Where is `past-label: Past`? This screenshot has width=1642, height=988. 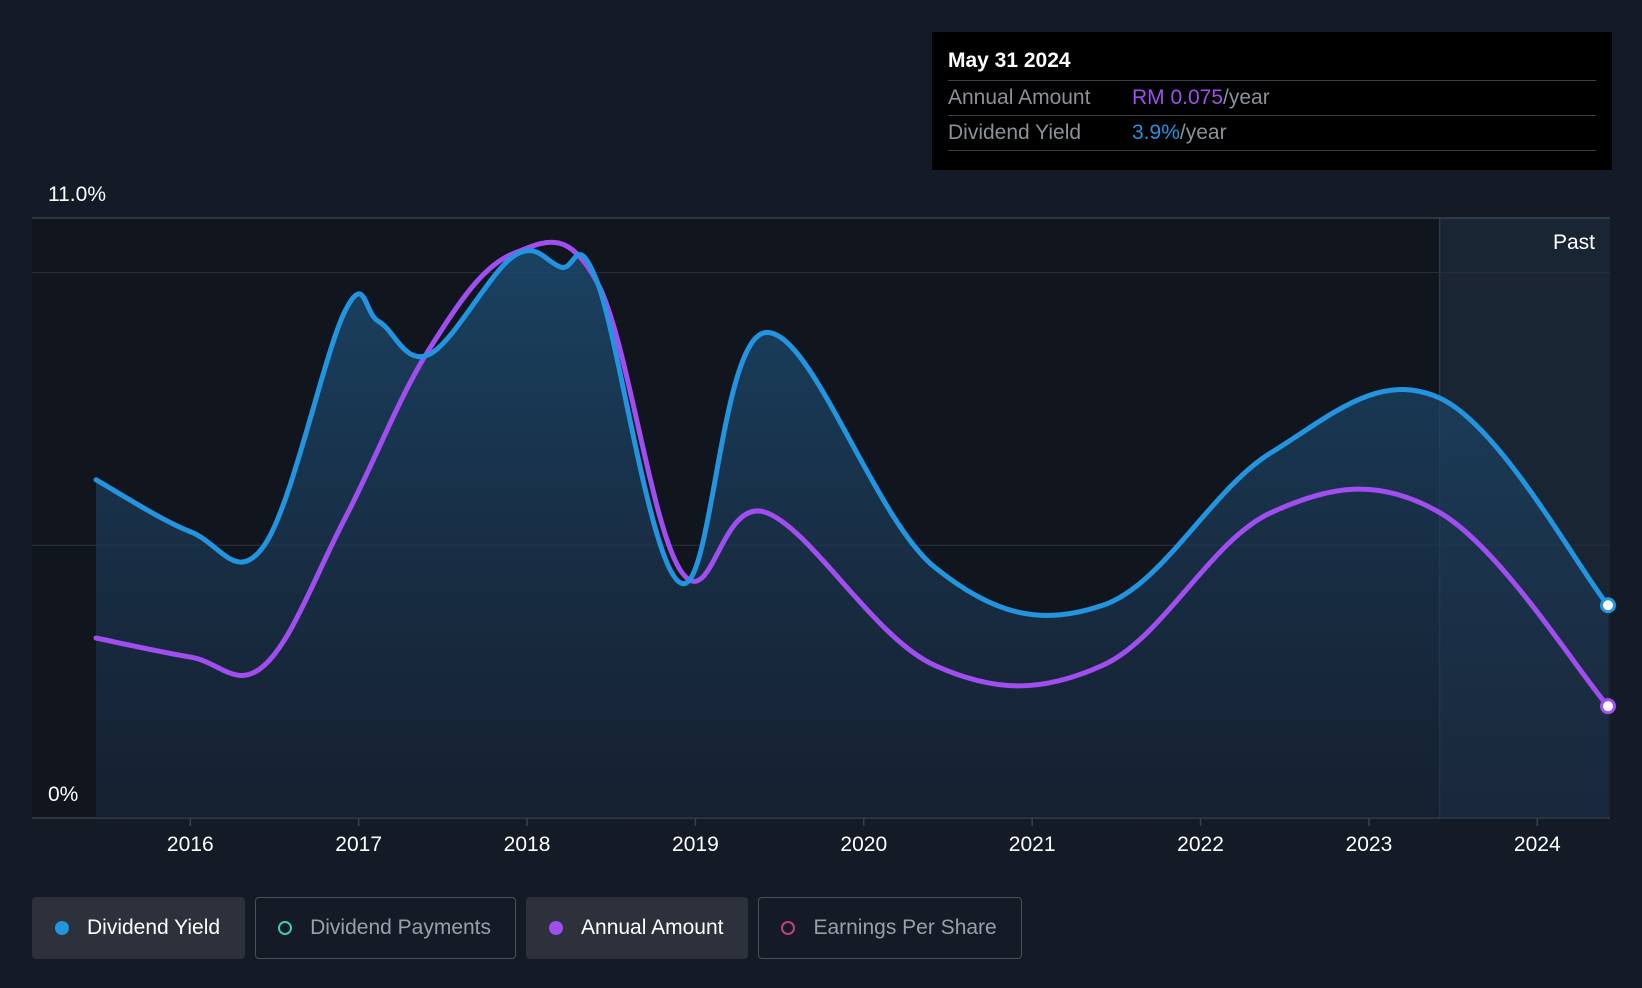
past-label: Past is located at coordinates (1574, 242).